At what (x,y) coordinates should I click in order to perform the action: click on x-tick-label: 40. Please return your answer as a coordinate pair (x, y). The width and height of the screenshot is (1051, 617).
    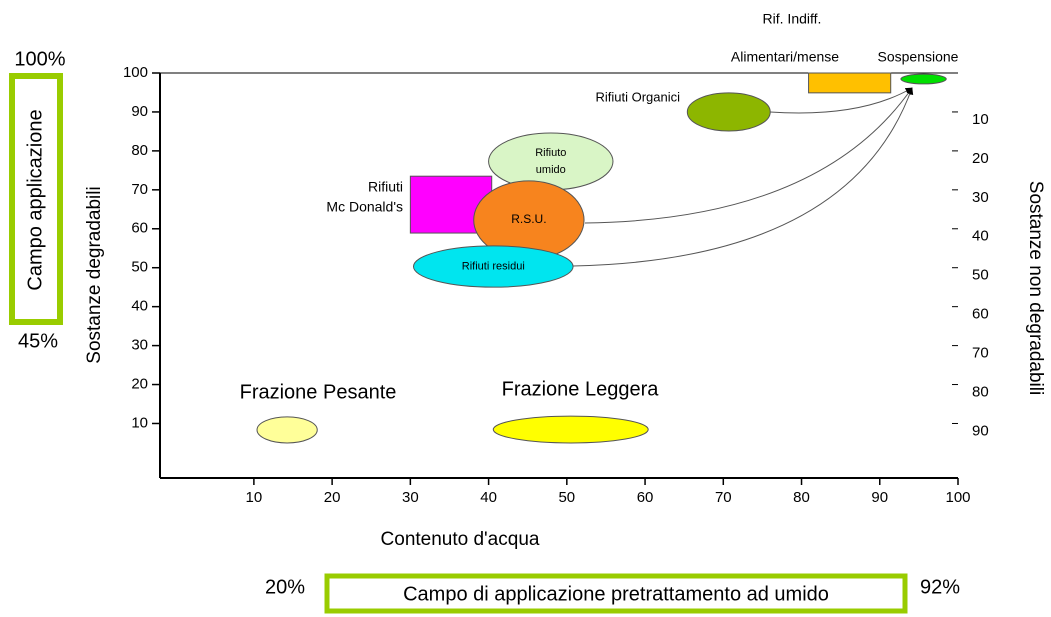
    Looking at the image, I should click on (488, 497).